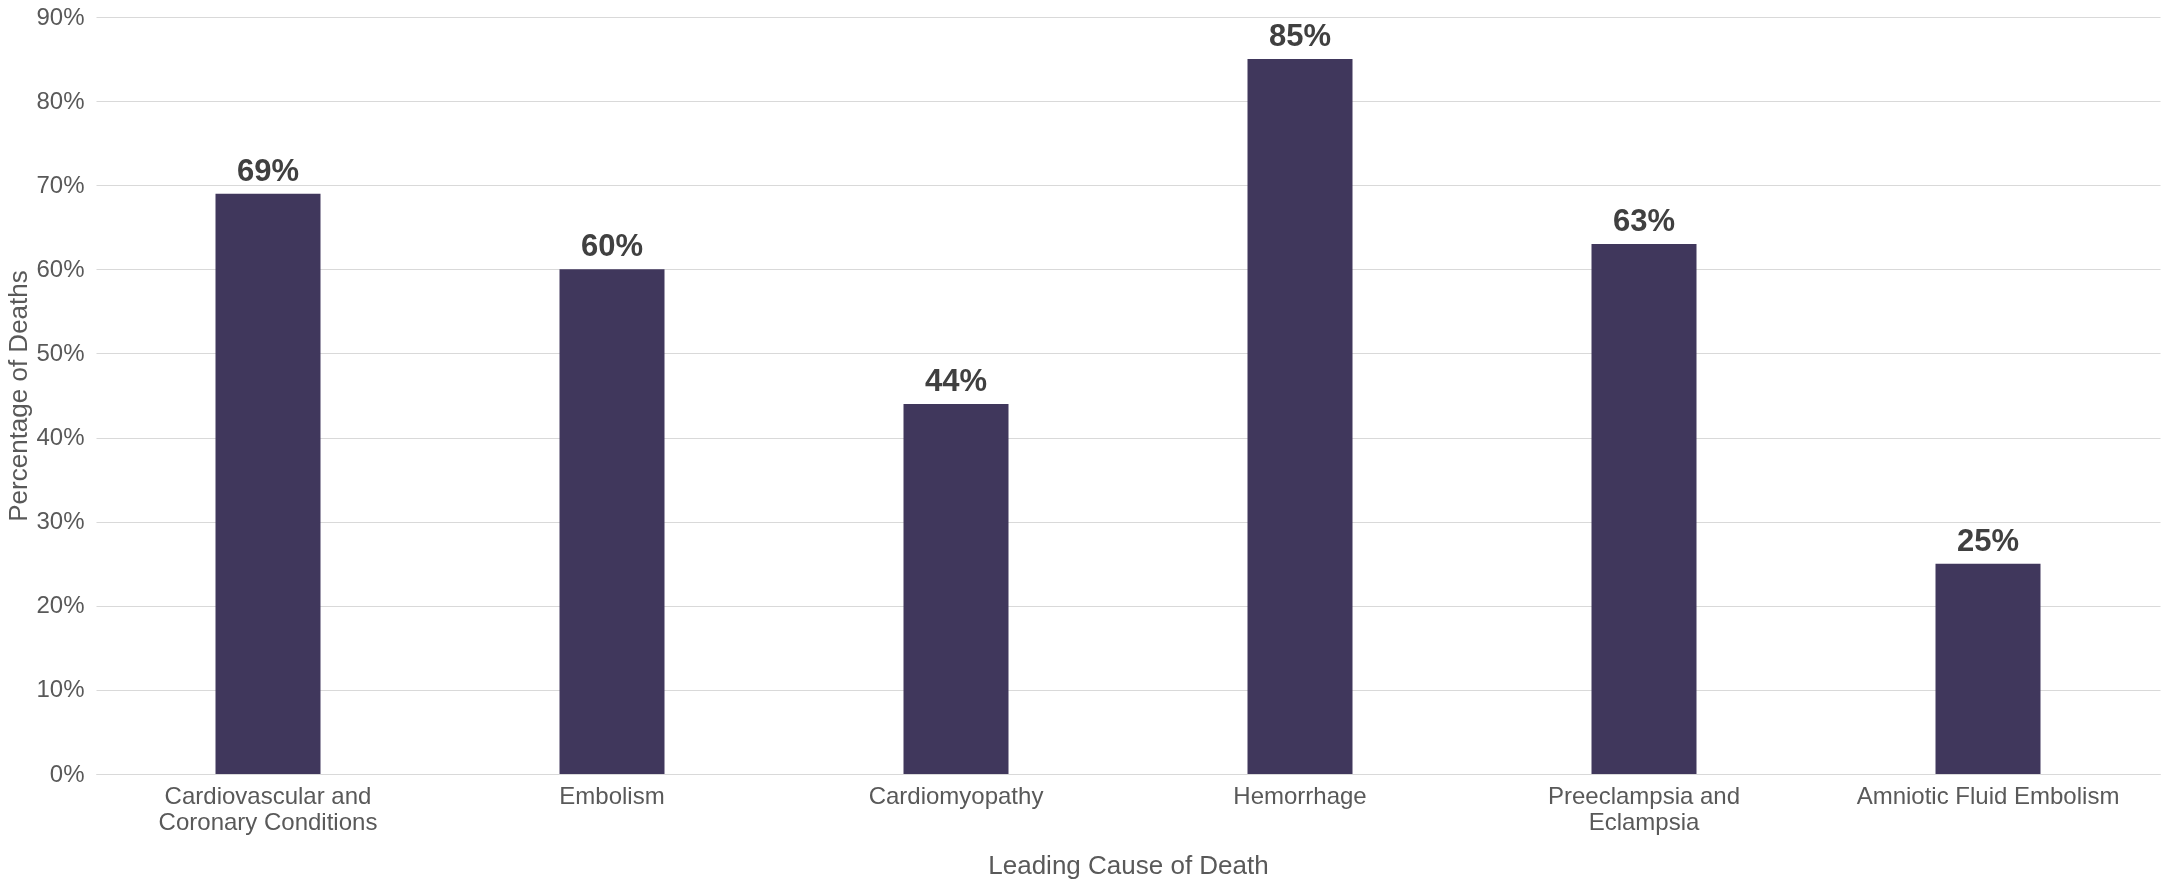  I want to click on y-tick-label: 60%, so click(60, 268).